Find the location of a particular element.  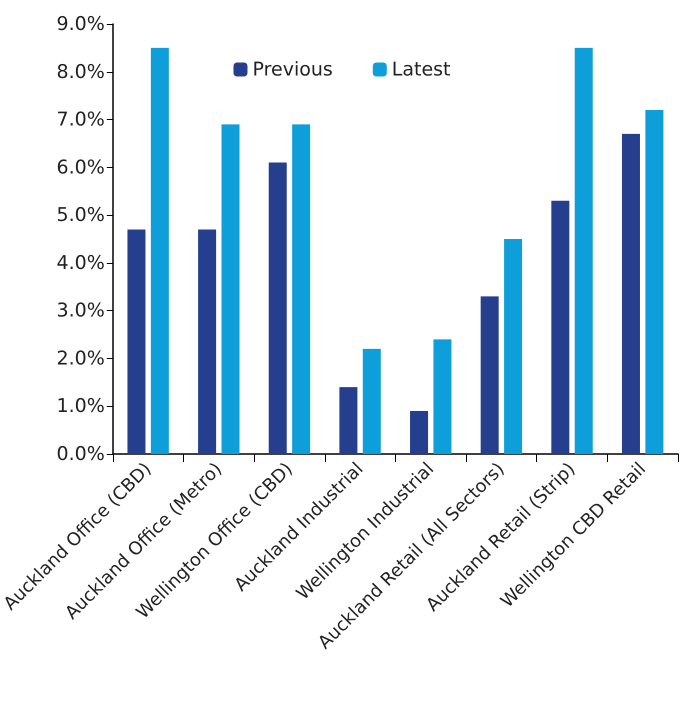

y-tick-label: 4.0% is located at coordinates (80, 263).